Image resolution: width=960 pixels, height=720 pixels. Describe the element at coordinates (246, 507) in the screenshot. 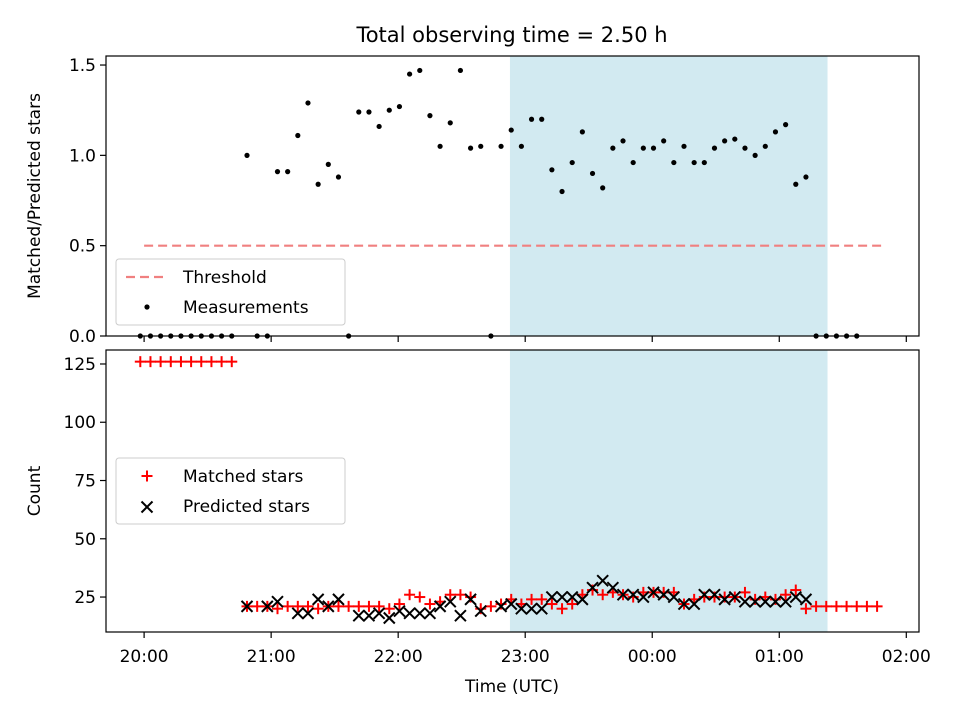

I see `predicted-stars-legend-label: Predicted stars` at that location.